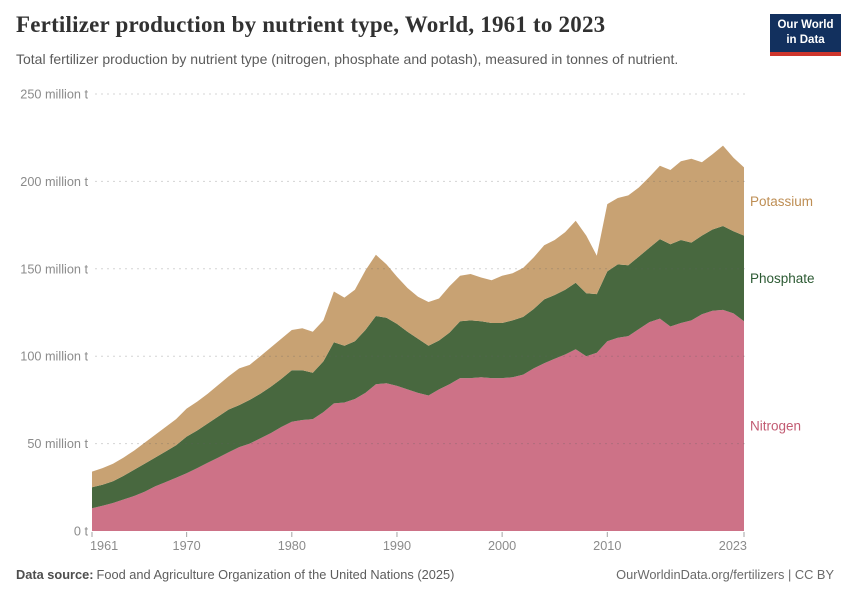 The image size is (850, 600). Describe the element at coordinates (187, 546) in the screenshot. I see `xtick-label-1970: 1970` at that location.